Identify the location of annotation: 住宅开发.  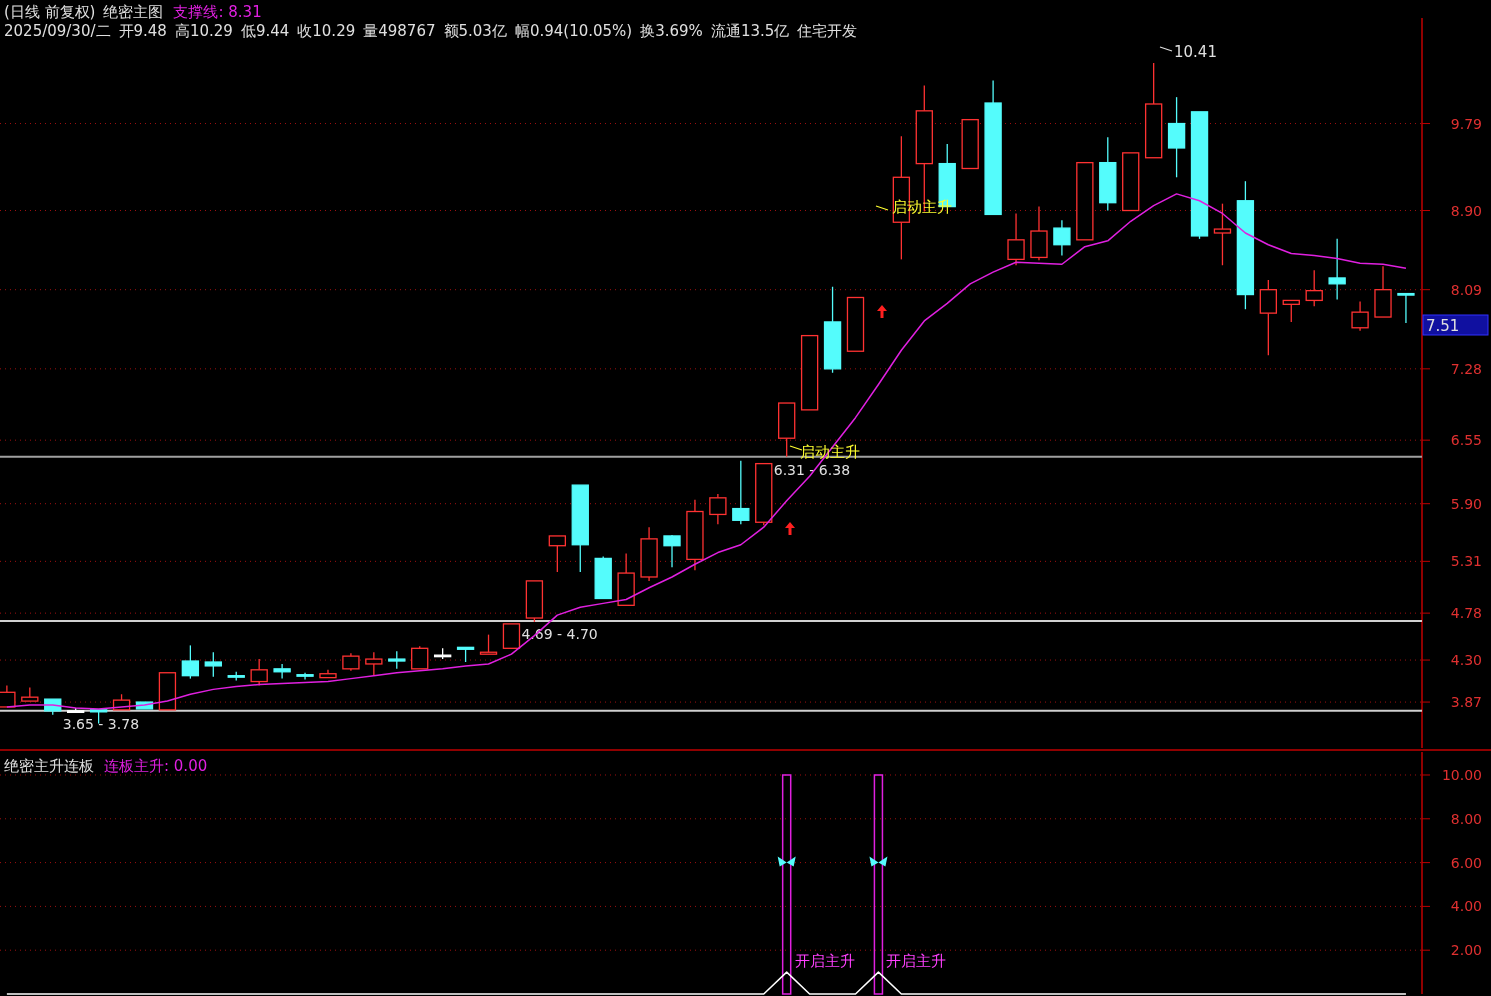
(827, 31).